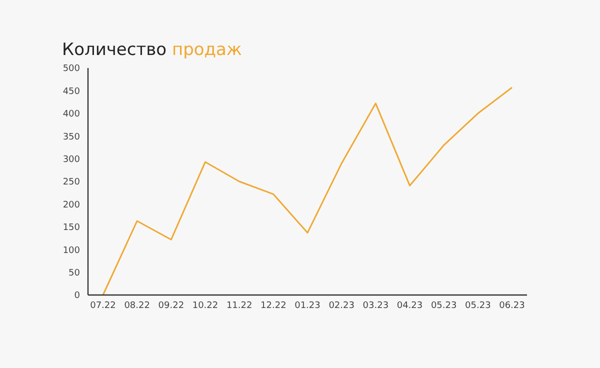 The image size is (600, 368). I want to click on y-tick-label: 200, so click(71, 205).